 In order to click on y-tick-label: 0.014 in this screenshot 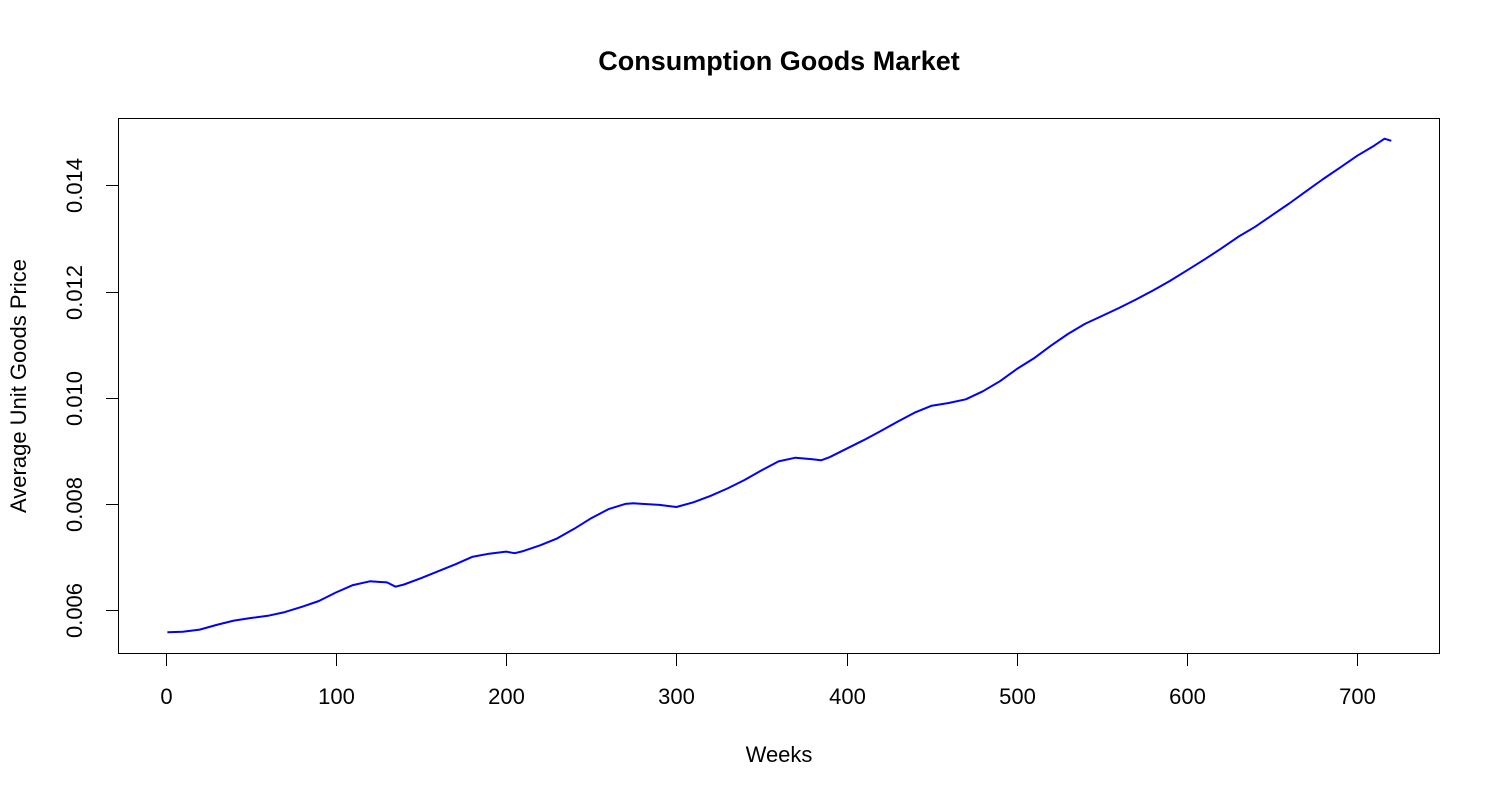, I will do `click(74, 185)`.